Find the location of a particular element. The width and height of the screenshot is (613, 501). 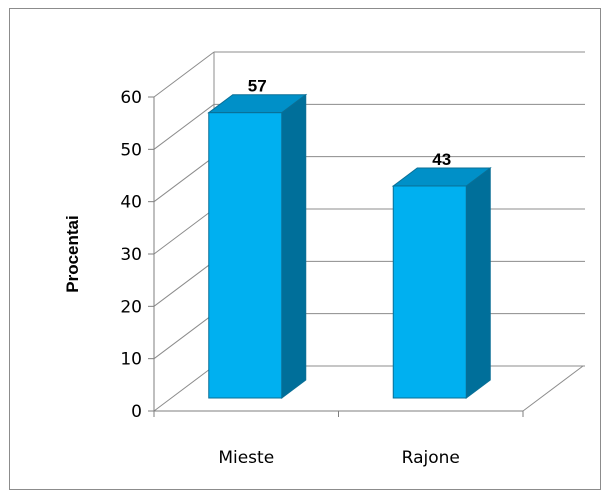

y-tick-label: 40 is located at coordinates (131, 203).